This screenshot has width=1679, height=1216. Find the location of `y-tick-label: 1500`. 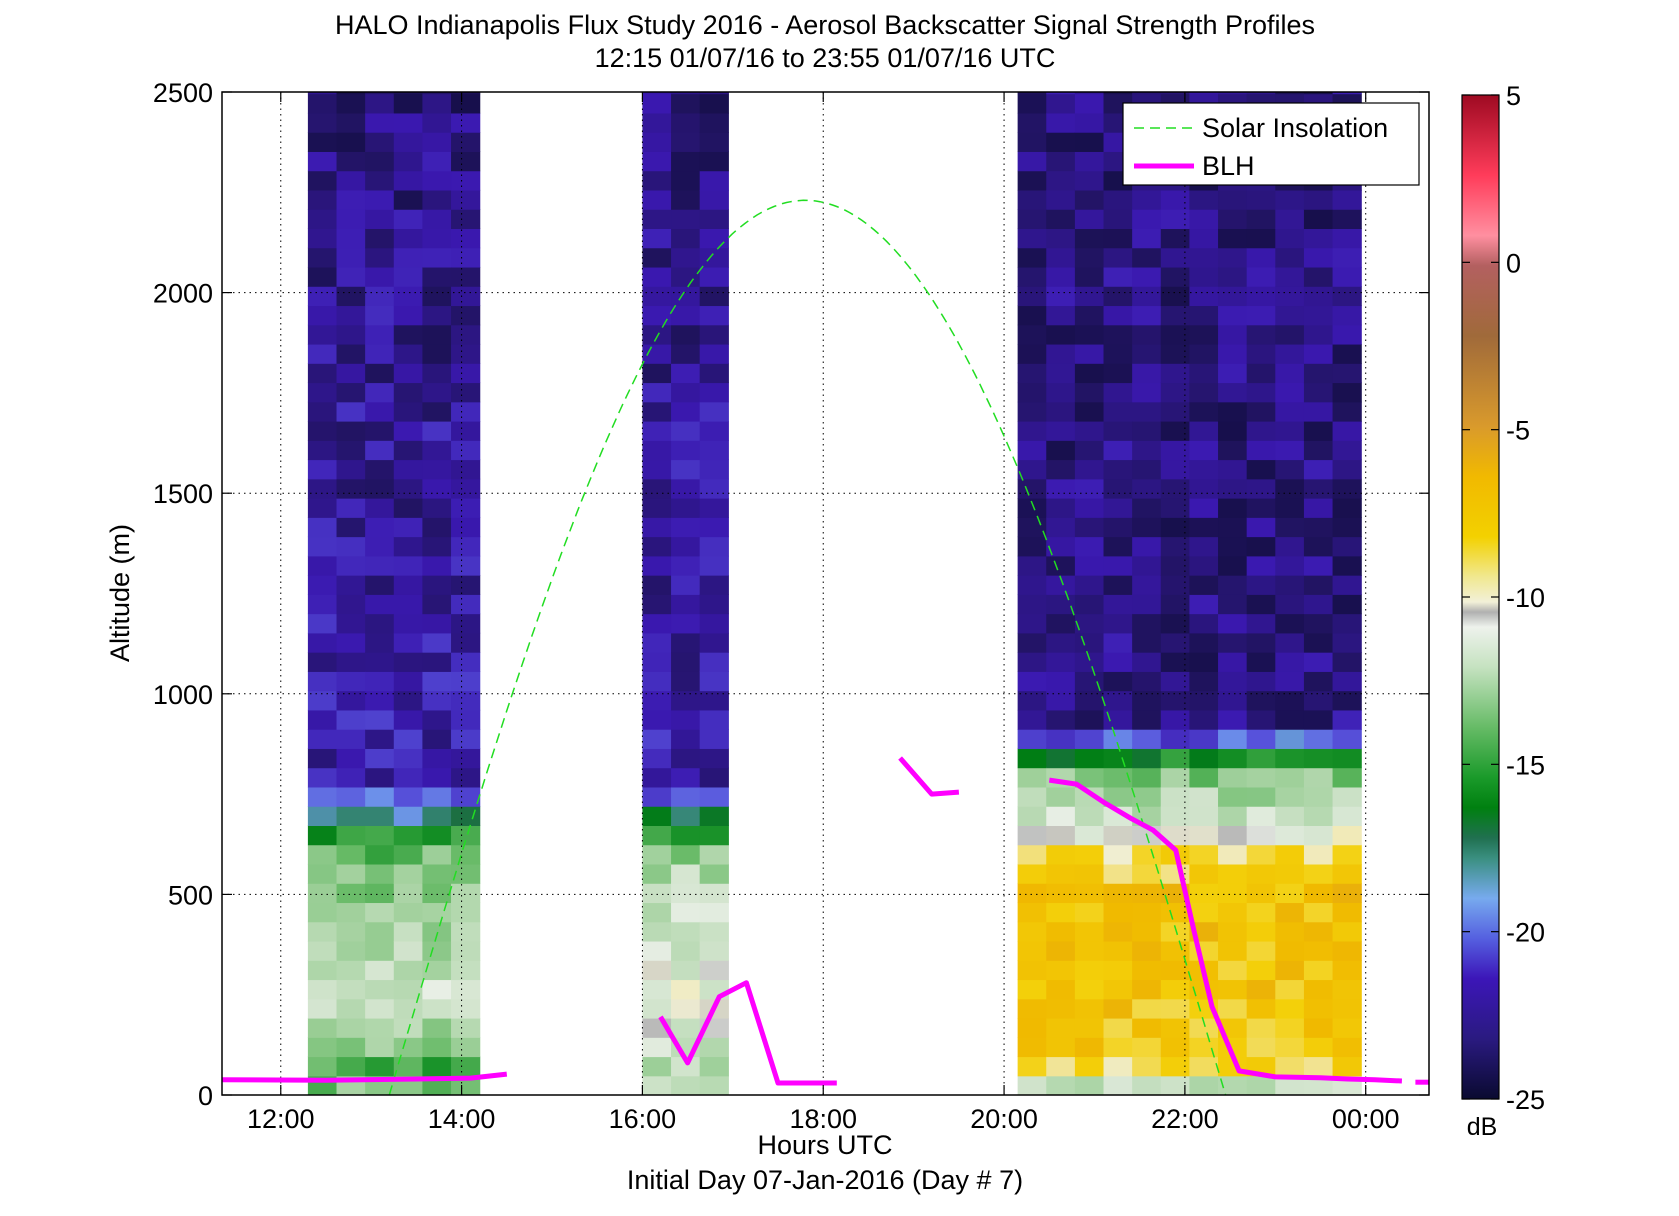

y-tick-label: 1500 is located at coordinates (183, 494).